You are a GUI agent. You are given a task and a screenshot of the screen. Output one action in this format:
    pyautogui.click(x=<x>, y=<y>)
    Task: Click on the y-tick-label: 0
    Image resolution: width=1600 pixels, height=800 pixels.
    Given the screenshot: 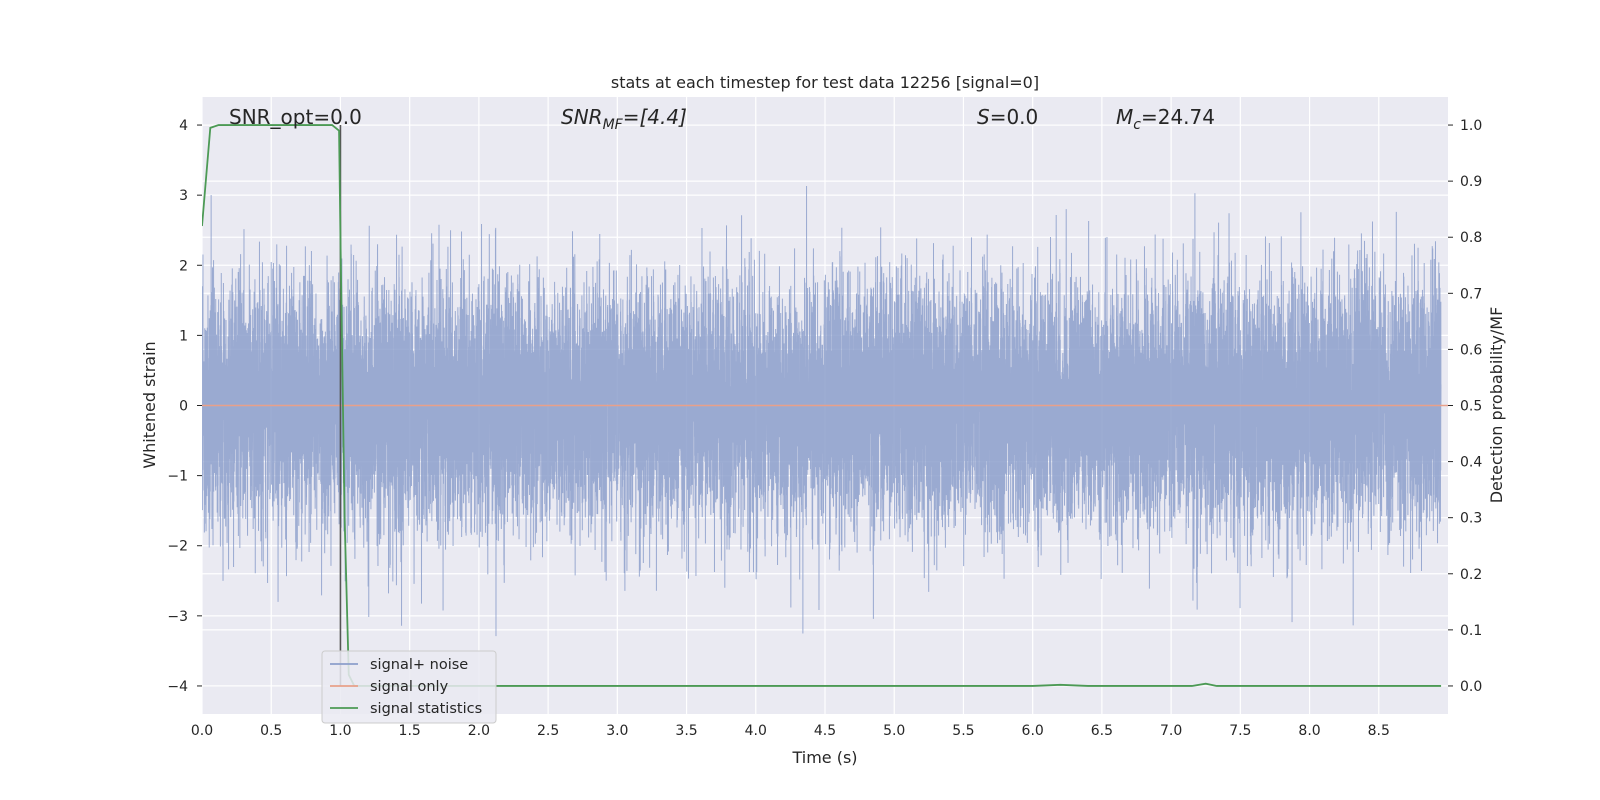 What is the action you would take?
    pyautogui.click(x=183, y=407)
    